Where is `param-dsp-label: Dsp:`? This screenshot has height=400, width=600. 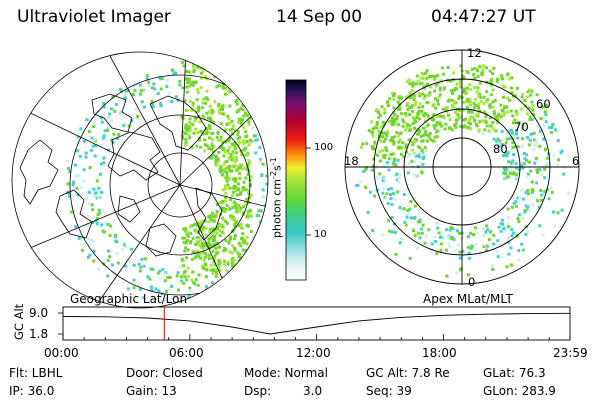
param-dsp-label: Dsp: is located at coordinates (258, 391).